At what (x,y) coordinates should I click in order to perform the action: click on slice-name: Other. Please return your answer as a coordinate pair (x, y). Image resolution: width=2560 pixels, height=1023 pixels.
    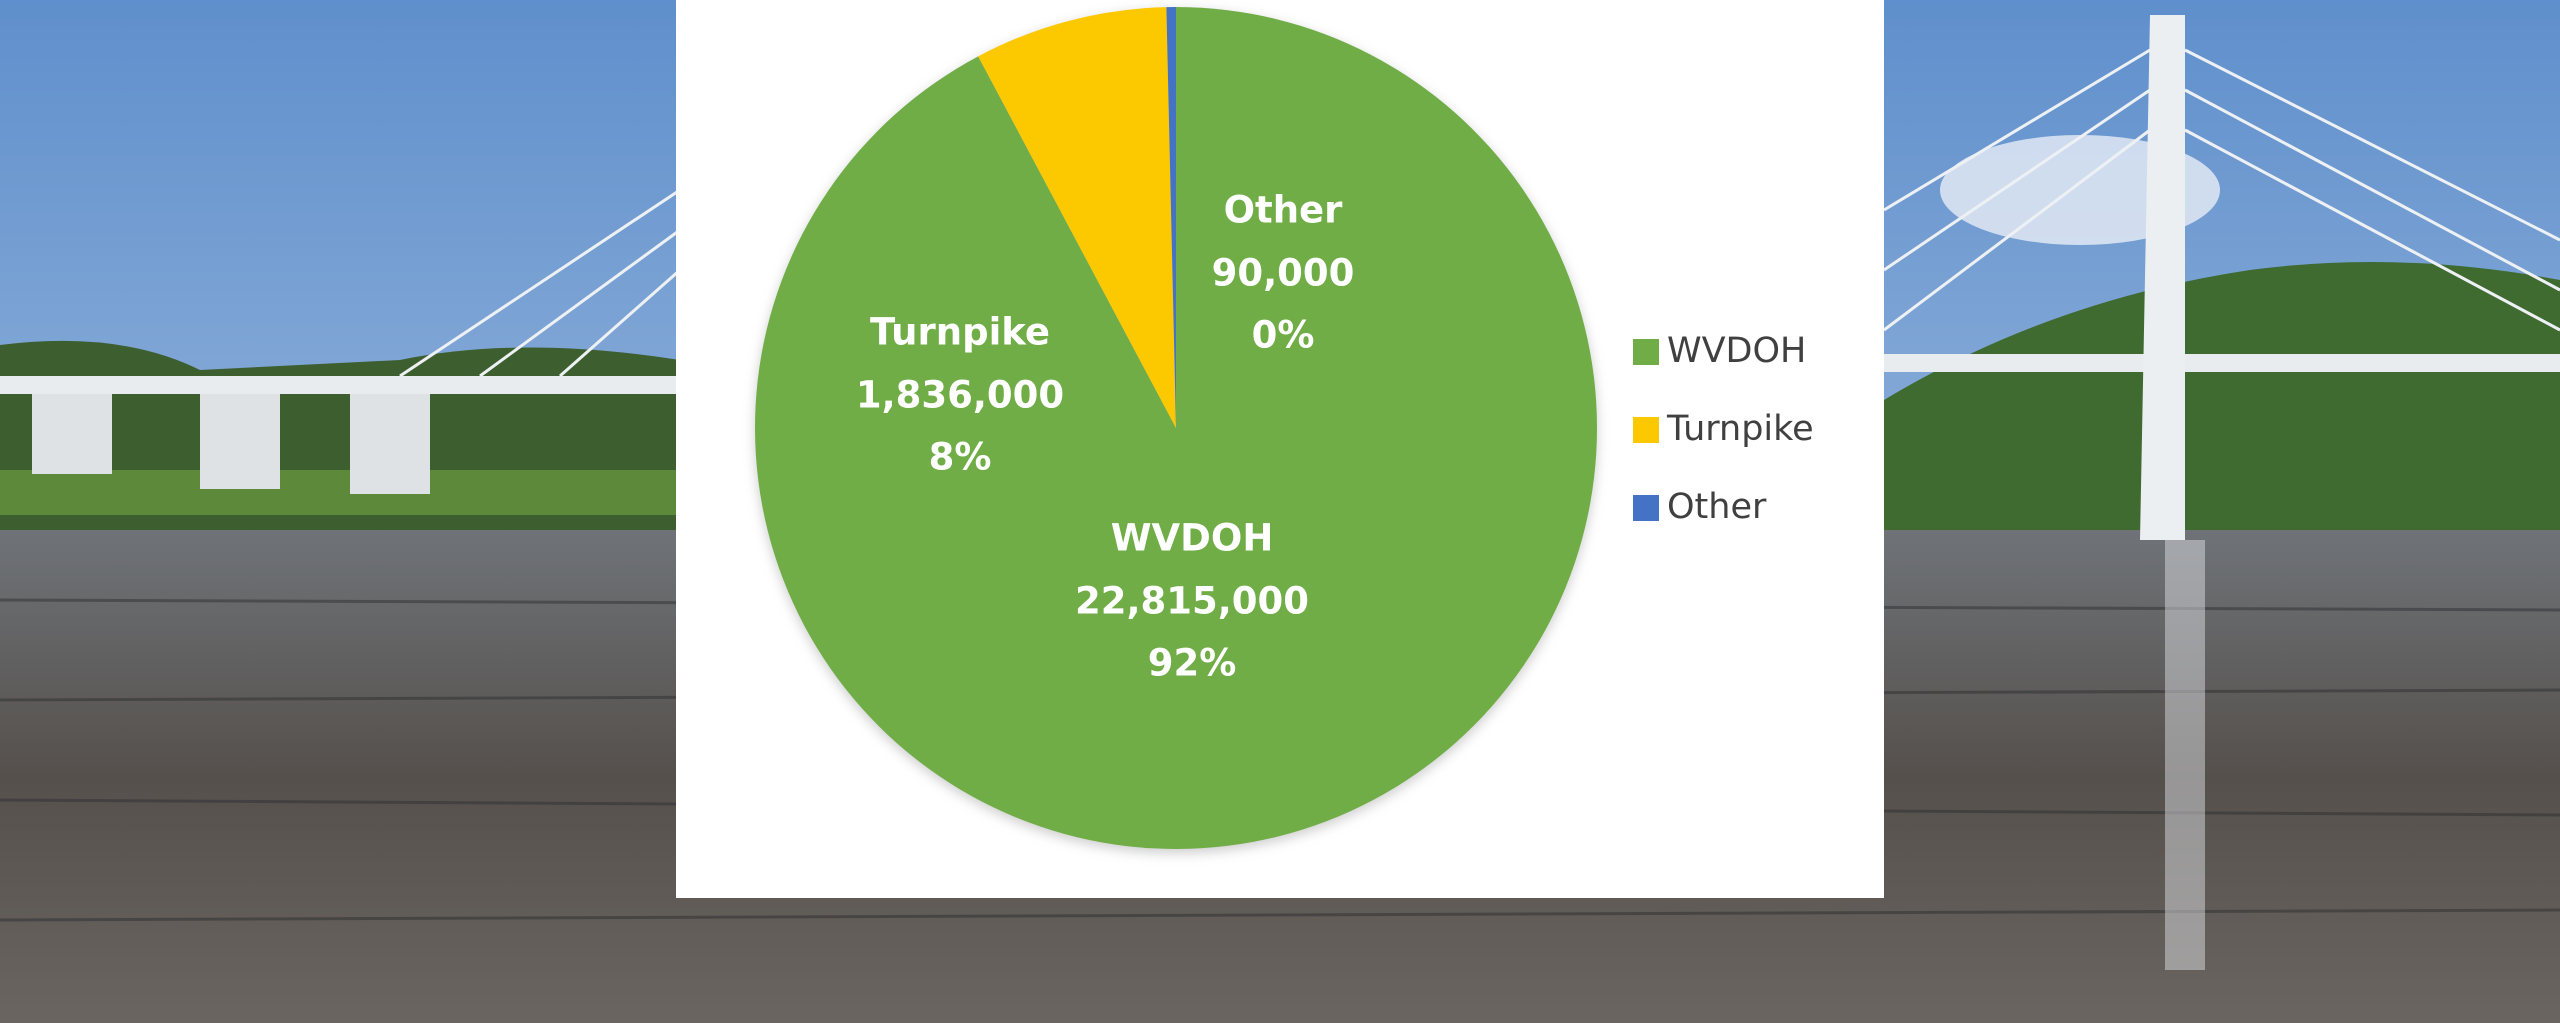
    Looking at the image, I should click on (1284, 210).